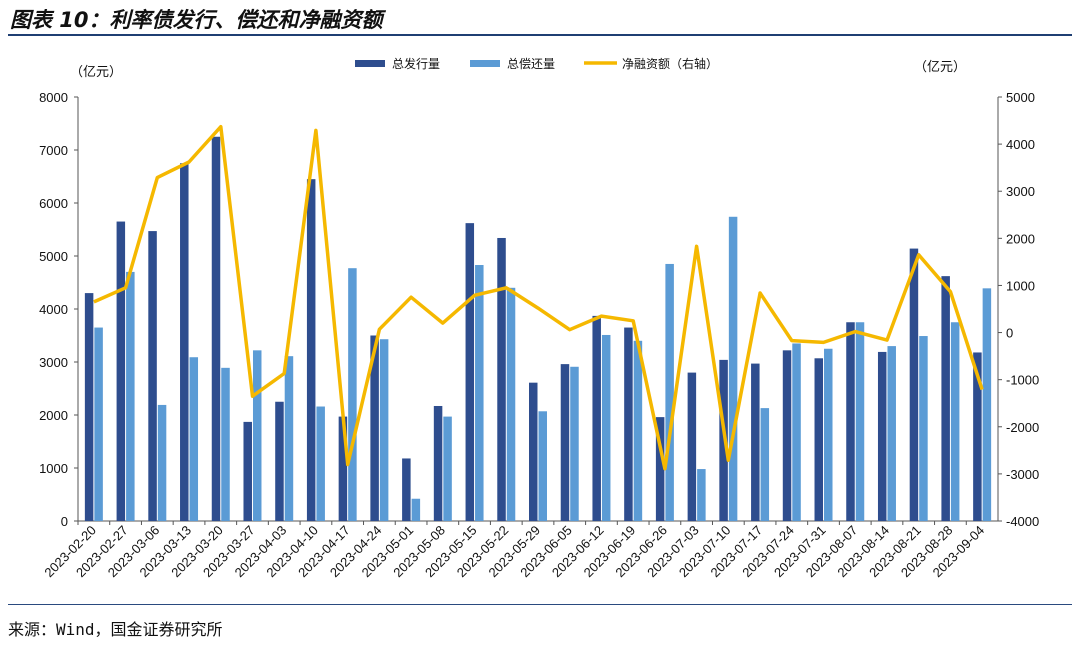 The width and height of the screenshot is (1080, 645). Describe the element at coordinates (1020, 285) in the screenshot. I see `right-tick-label: 1000` at that location.